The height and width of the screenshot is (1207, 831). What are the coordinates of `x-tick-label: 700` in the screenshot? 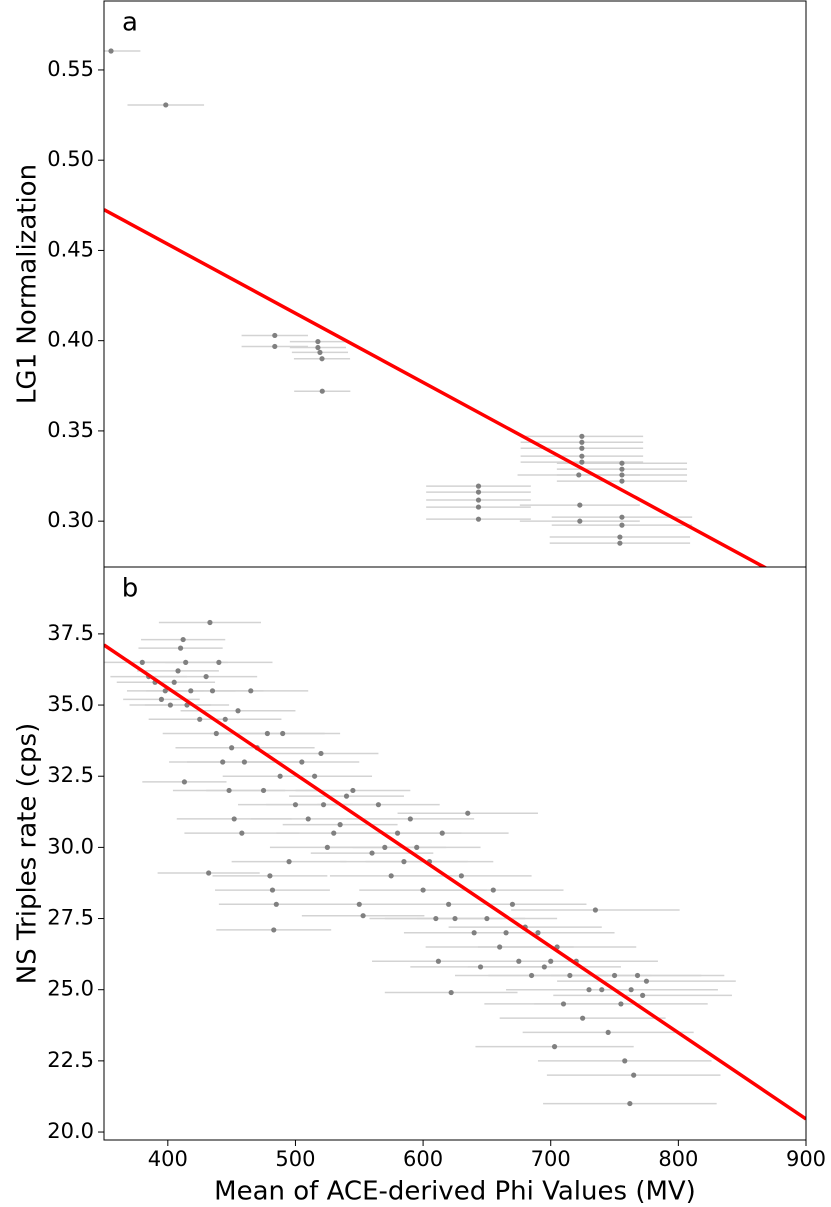 It's located at (551, 1159).